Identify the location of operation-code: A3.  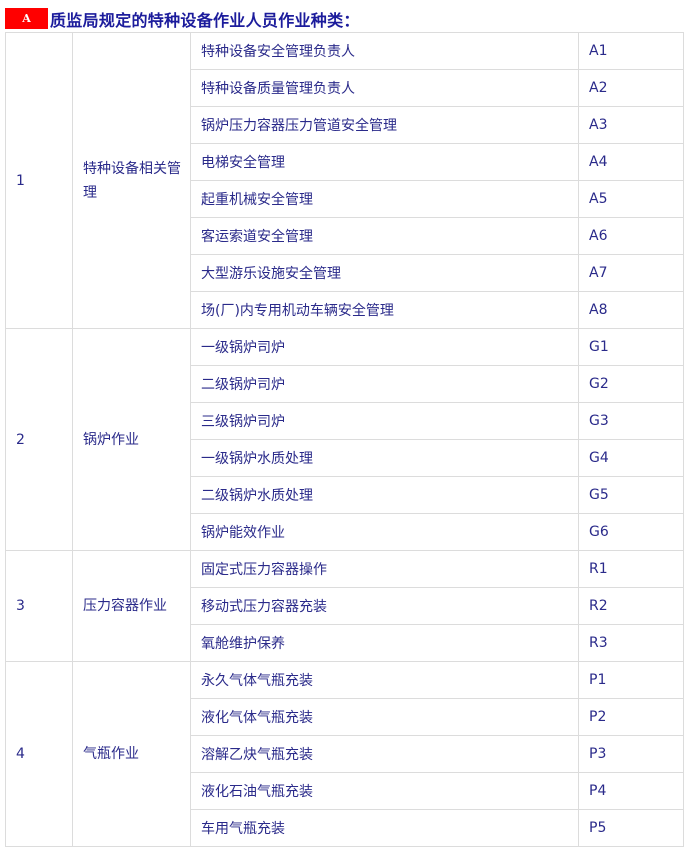
(631, 125).